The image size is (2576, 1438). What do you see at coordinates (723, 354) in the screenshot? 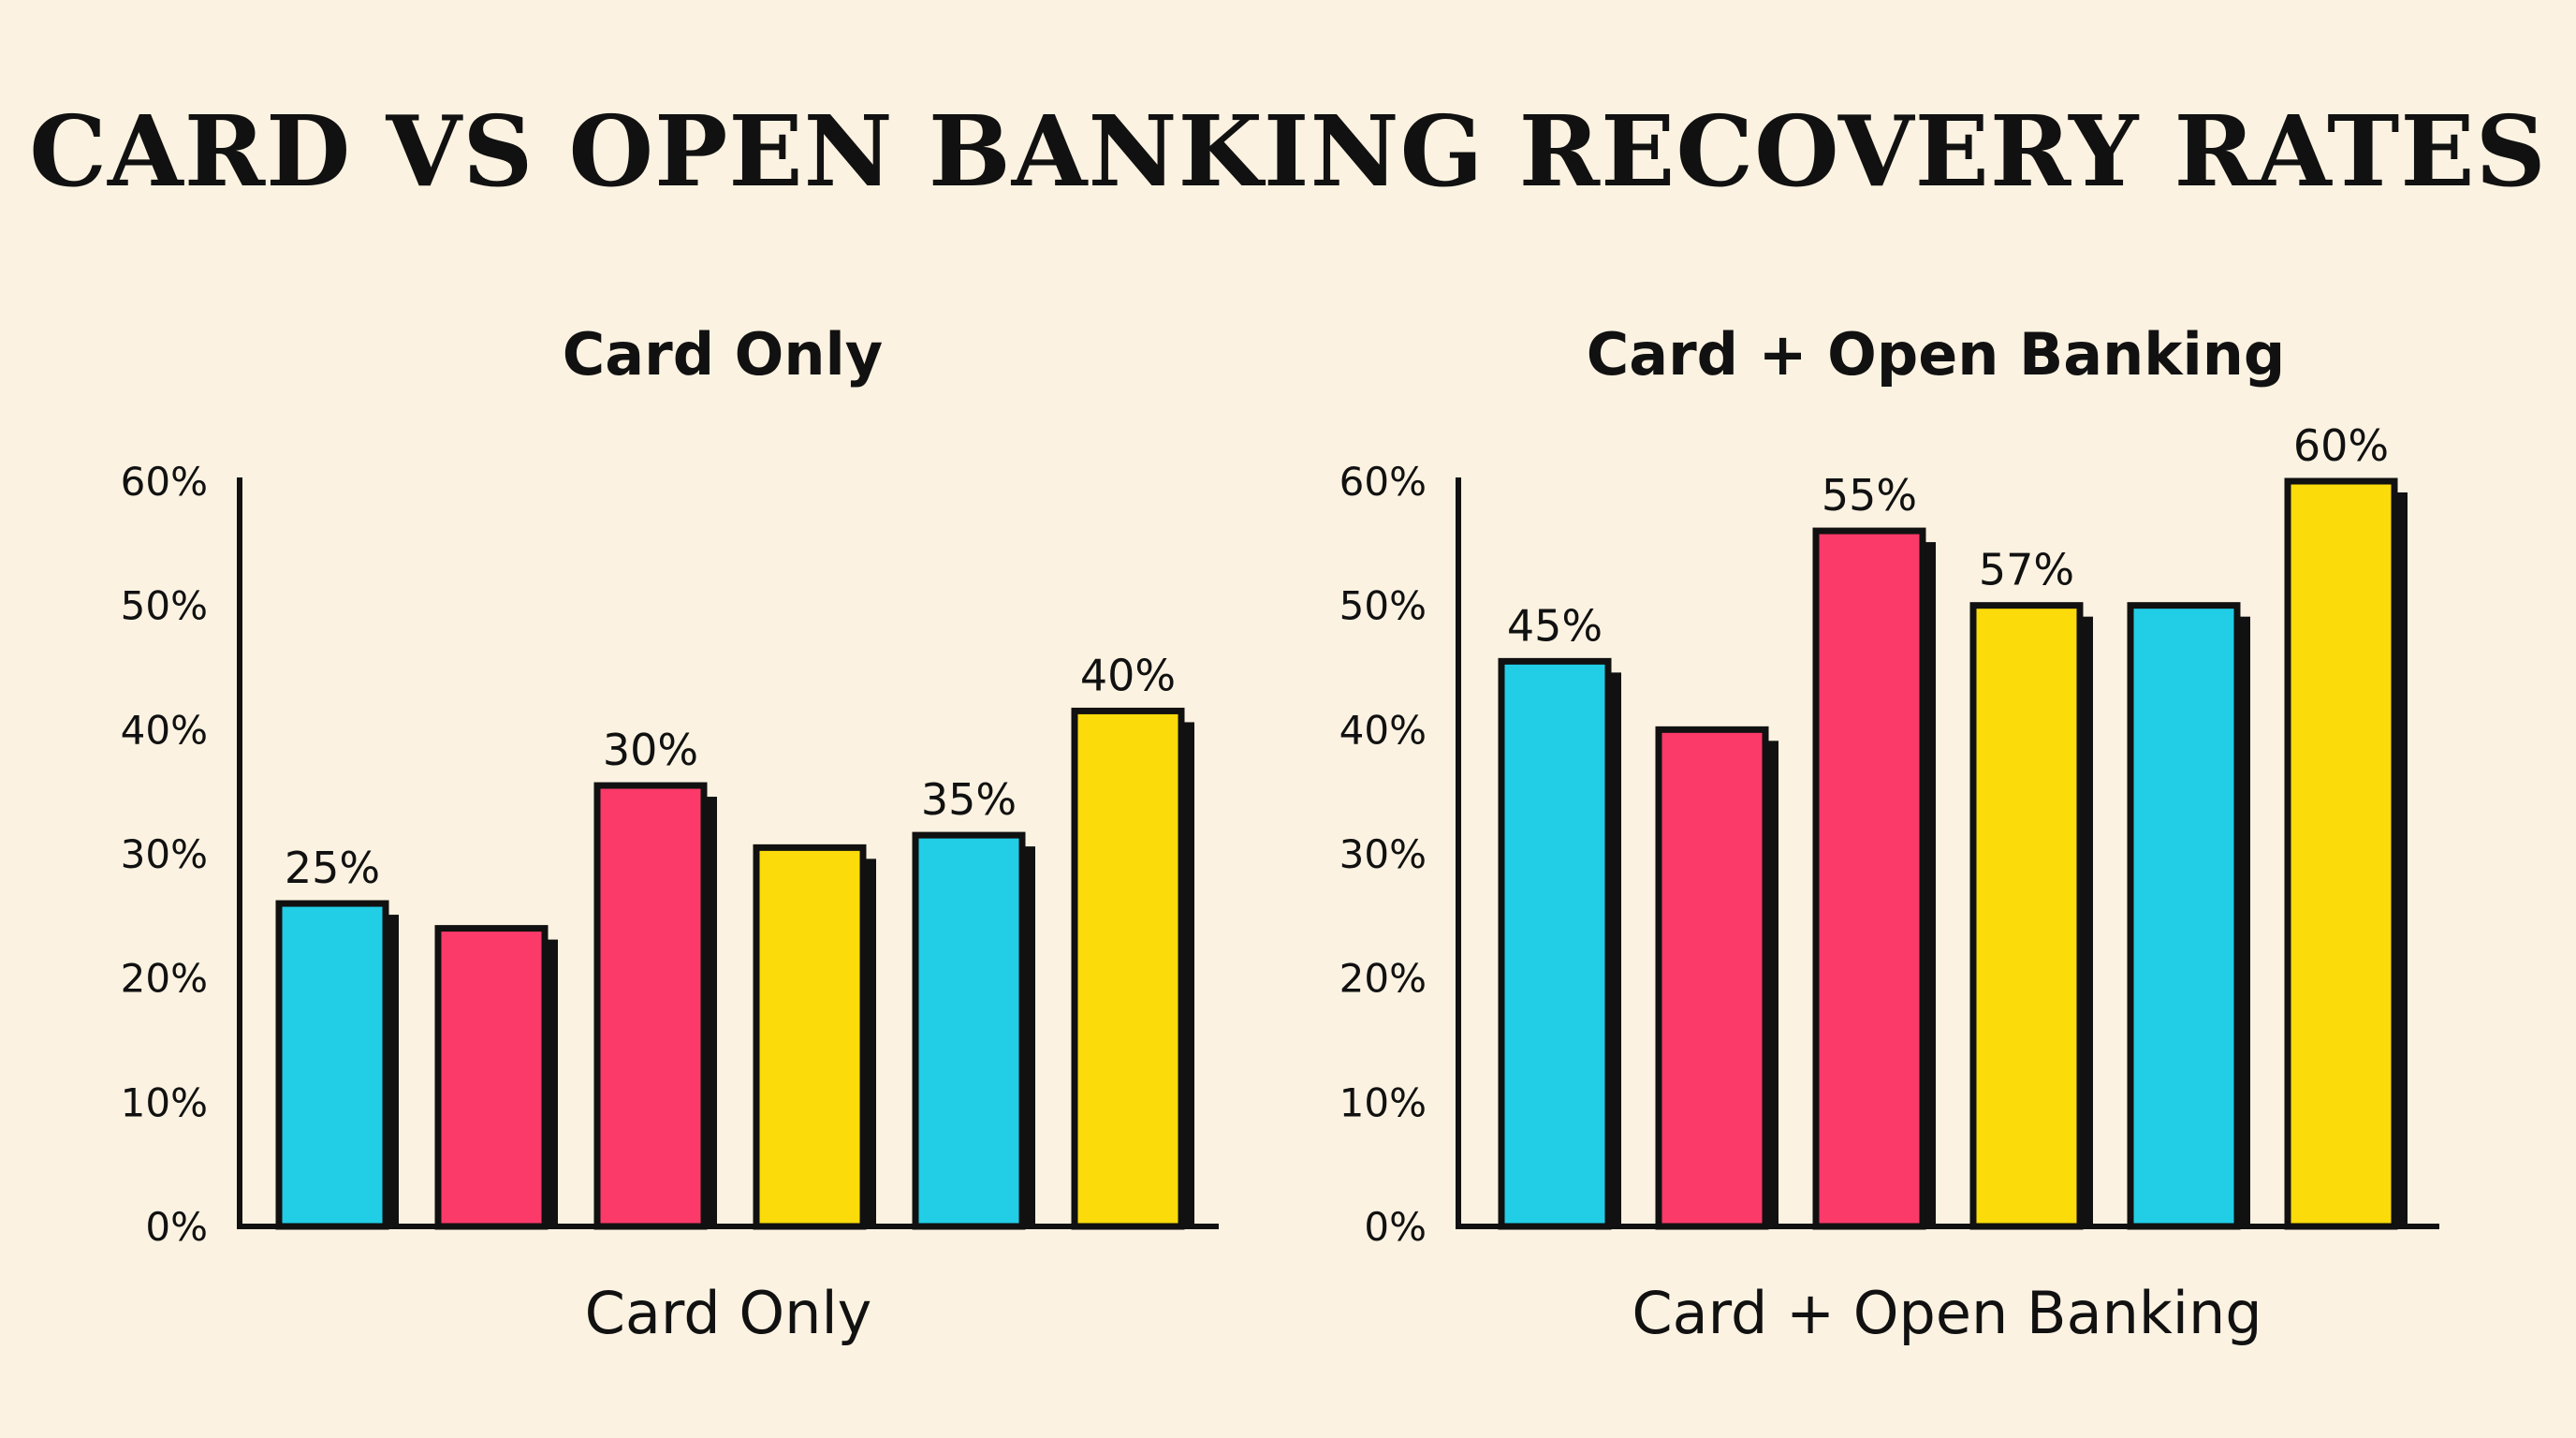
I see `panel-title: Card Only` at bounding box center [723, 354].